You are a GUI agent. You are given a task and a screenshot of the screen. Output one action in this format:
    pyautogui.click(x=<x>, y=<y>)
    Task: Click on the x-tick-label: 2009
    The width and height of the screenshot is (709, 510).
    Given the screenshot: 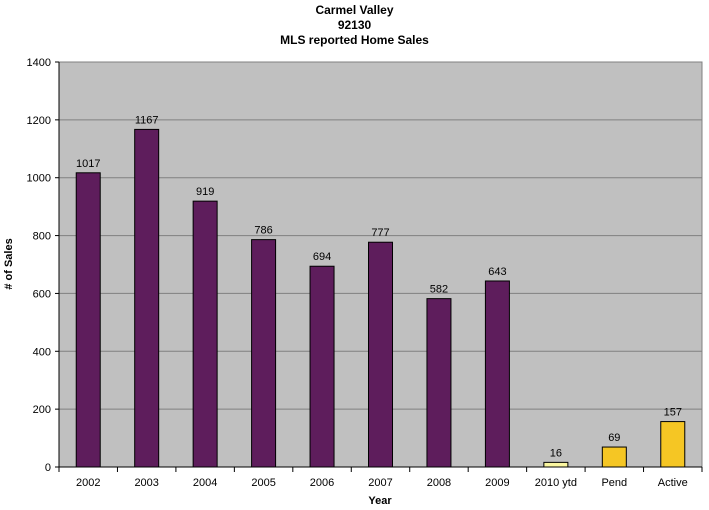 What is the action you would take?
    pyautogui.click(x=497, y=483)
    